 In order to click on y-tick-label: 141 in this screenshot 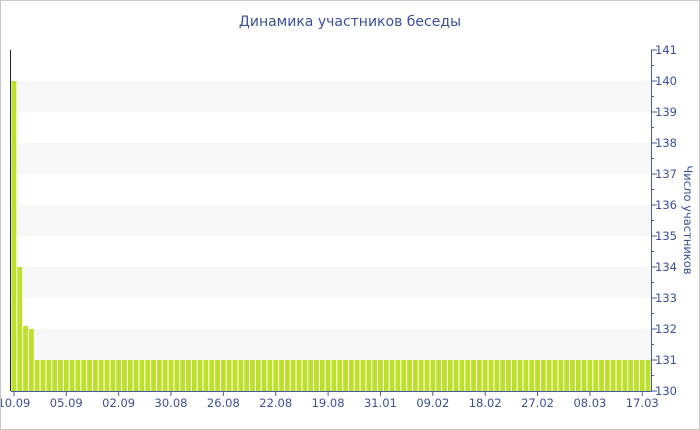, I will do `click(666, 50)`.